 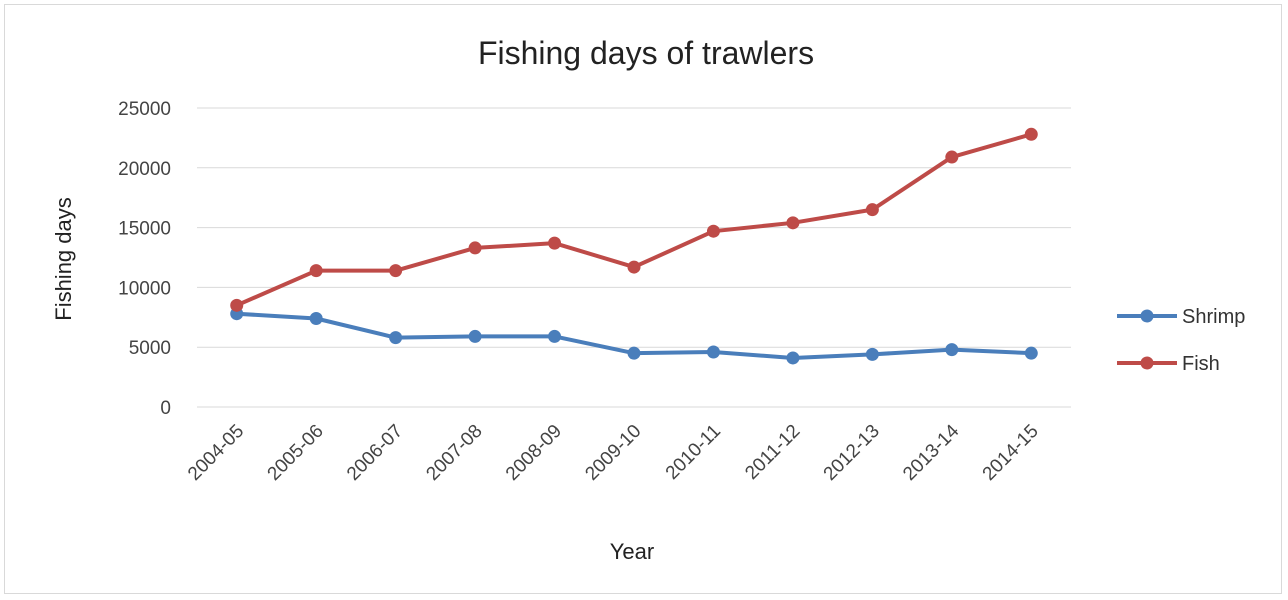 What do you see at coordinates (1201, 364) in the screenshot?
I see `legend-fish-label: Fish` at bounding box center [1201, 364].